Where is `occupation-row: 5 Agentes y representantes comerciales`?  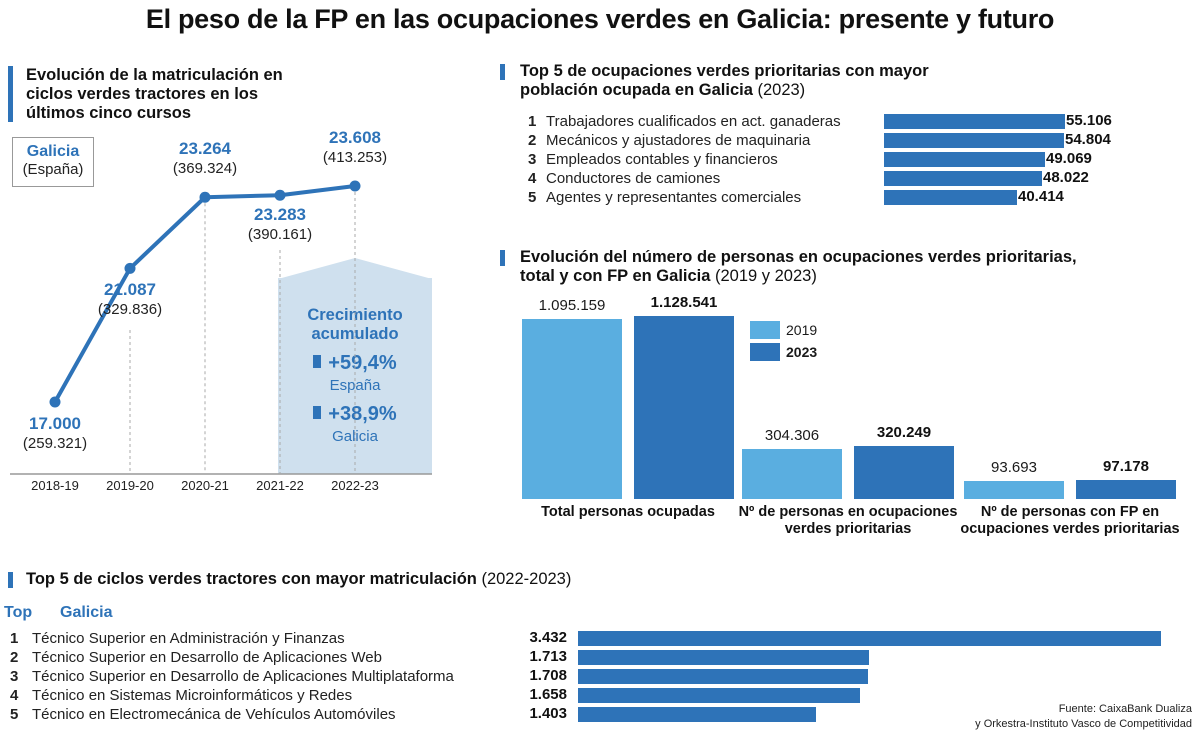 occupation-row: 5 Agentes y representantes comerciales is located at coordinates (703, 197).